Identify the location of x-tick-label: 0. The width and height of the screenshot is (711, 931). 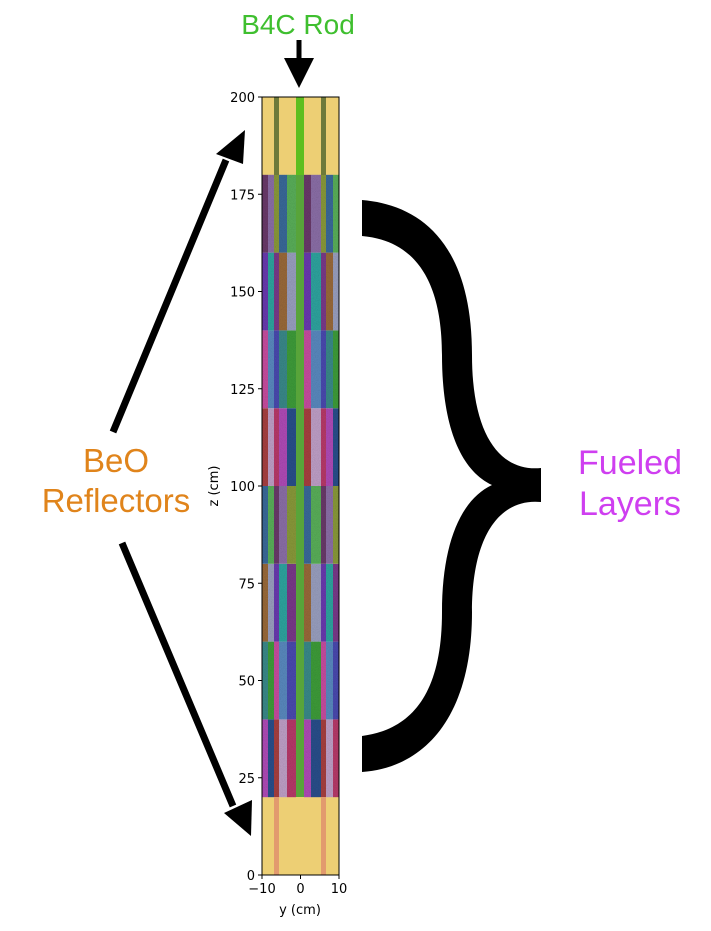
(300, 889).